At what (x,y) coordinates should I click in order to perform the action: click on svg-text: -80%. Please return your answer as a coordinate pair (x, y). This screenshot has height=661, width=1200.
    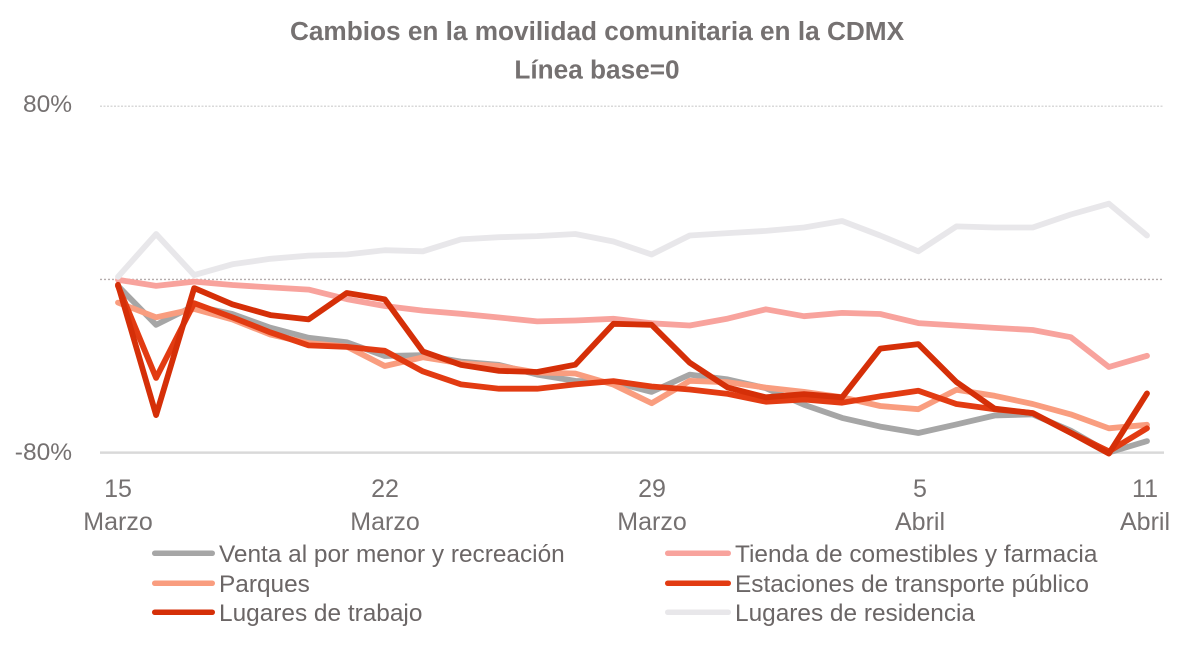
    Looking at the image, I should click on (43, 452).